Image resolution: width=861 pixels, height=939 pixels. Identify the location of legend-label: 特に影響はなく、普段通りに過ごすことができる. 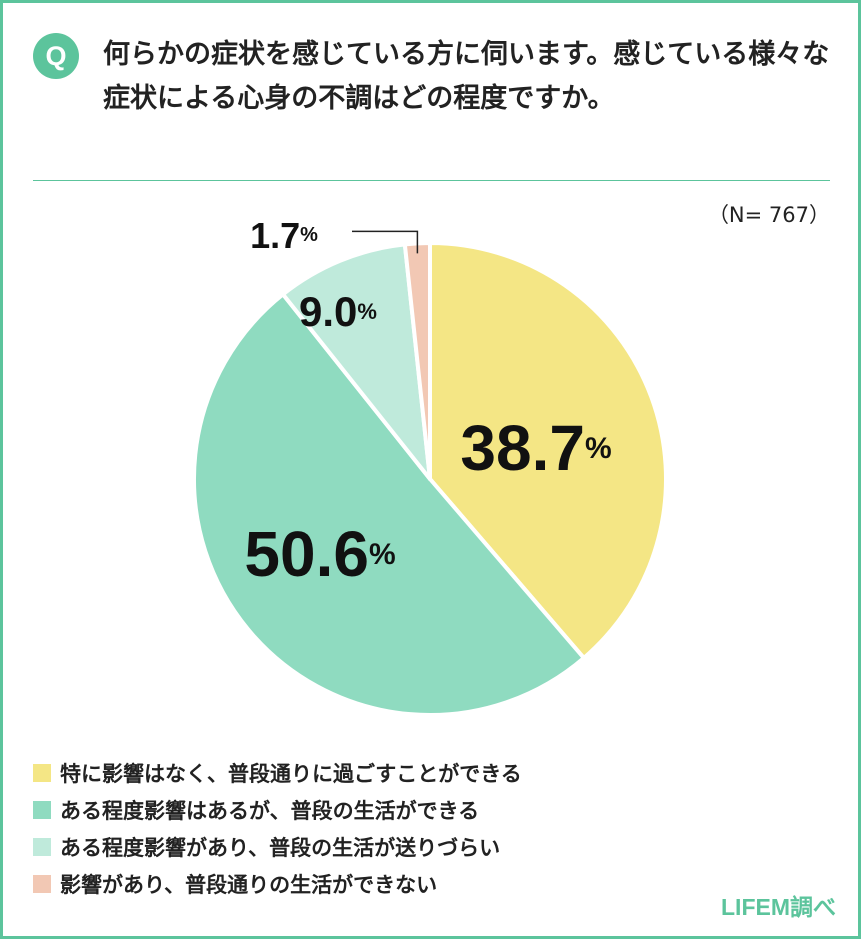
(291, 773).